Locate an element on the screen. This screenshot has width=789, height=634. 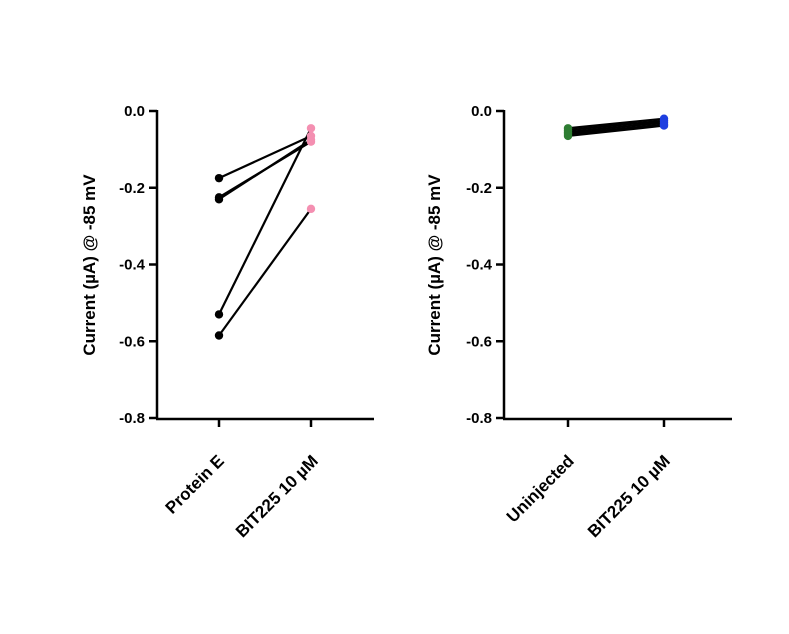
right-y-tick-label: -0.4 is located at coordinates (479, 265).